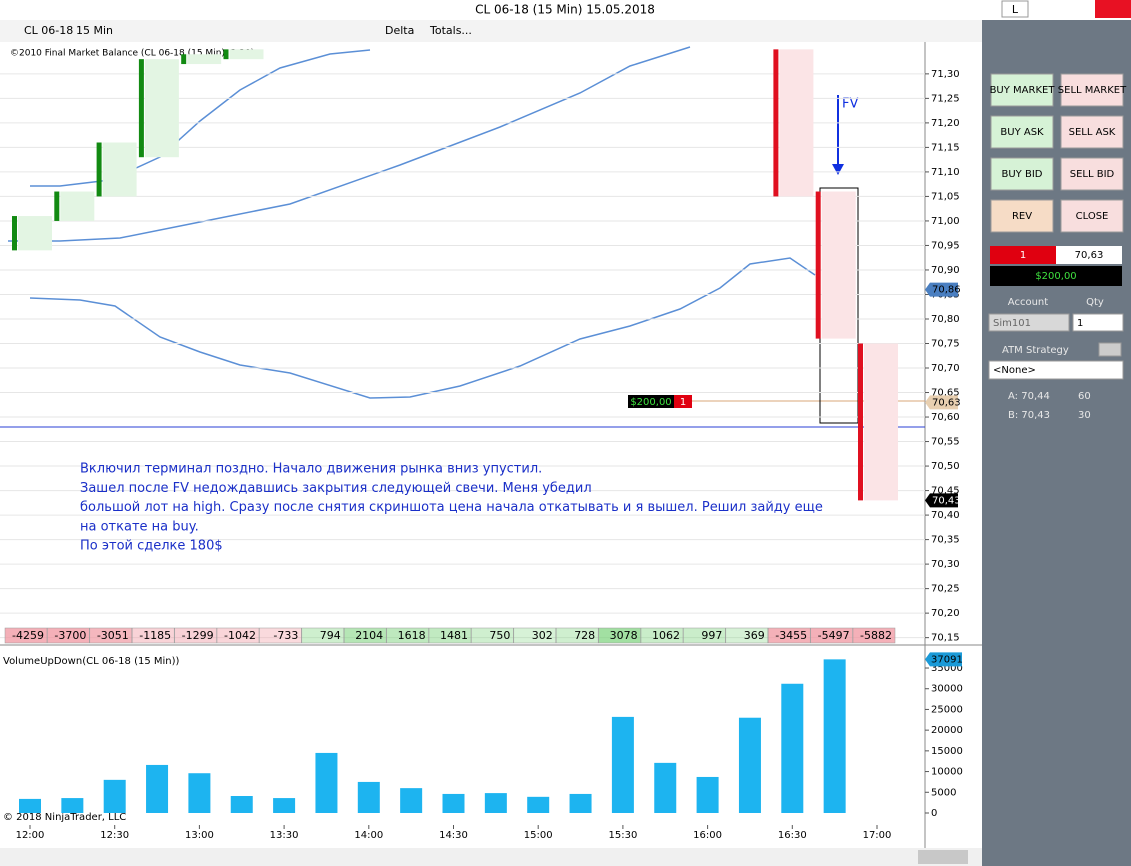 Image resolution: width=1131 pixels, height=866 pixels. Describe the element at coordinates (28, 635) in the screenshot. I see `delta-value: -4259` at that location.